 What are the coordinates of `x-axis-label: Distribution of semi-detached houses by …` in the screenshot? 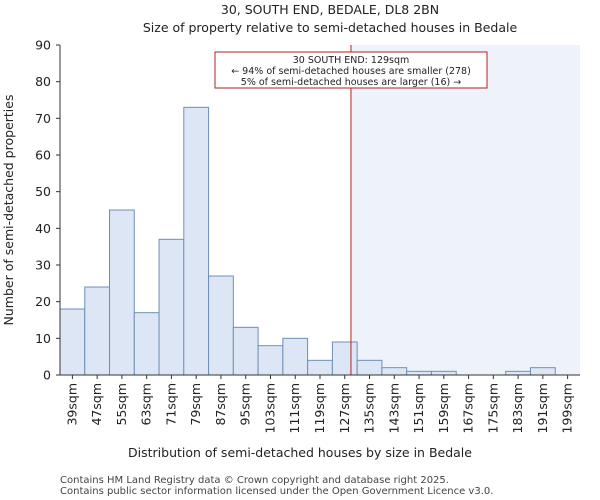 It's located at (300, 452).